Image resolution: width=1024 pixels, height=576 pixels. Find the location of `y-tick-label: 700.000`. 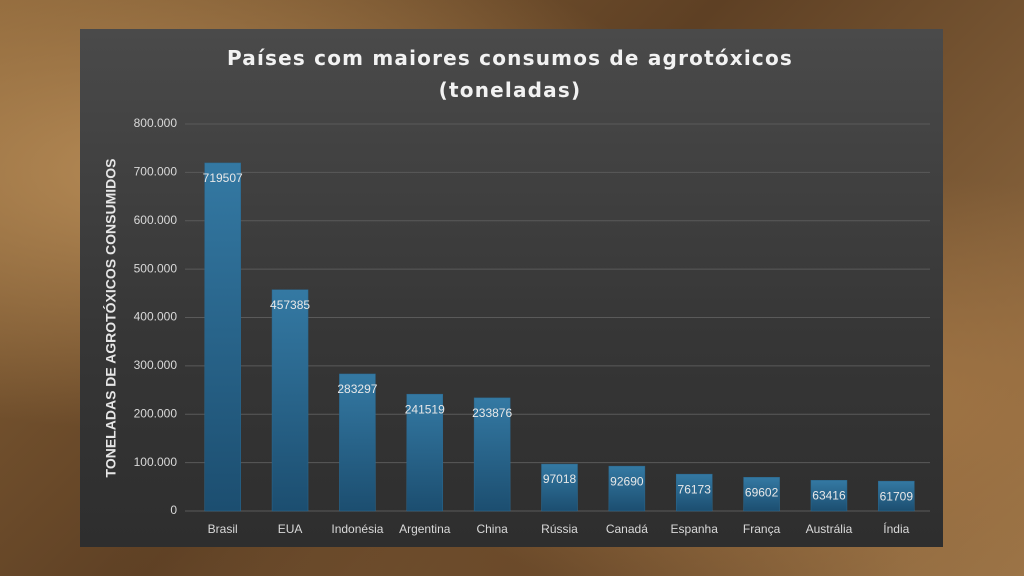

y-tick-label: 700.000 is located at coordinates (156, 172).